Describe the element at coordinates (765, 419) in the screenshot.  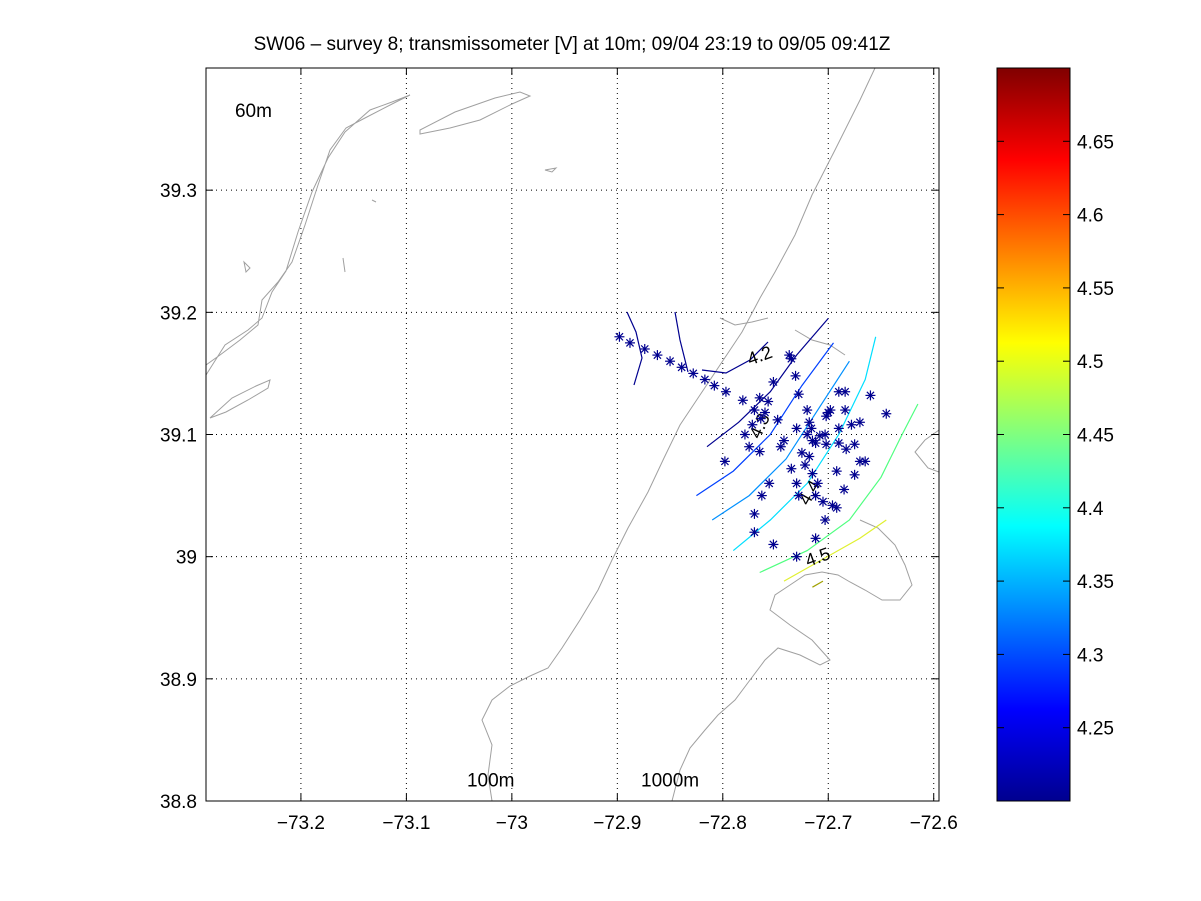
I see `contour-line-4.25` at that location.